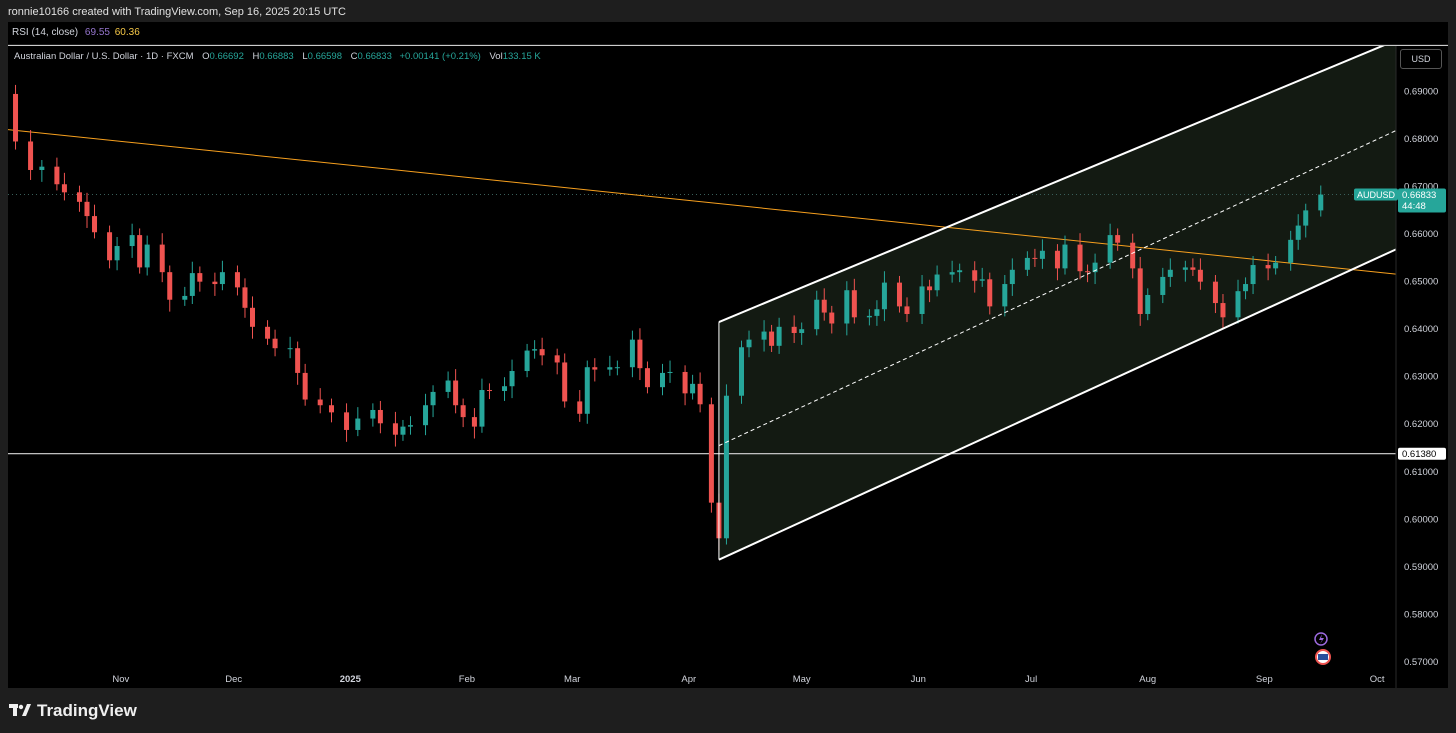 Image resolution: width=1456 pixels, height=733 pixels. Describe the element at coordinates (1422, 200) in the screenshot. I see `last-price-badge` at that location.